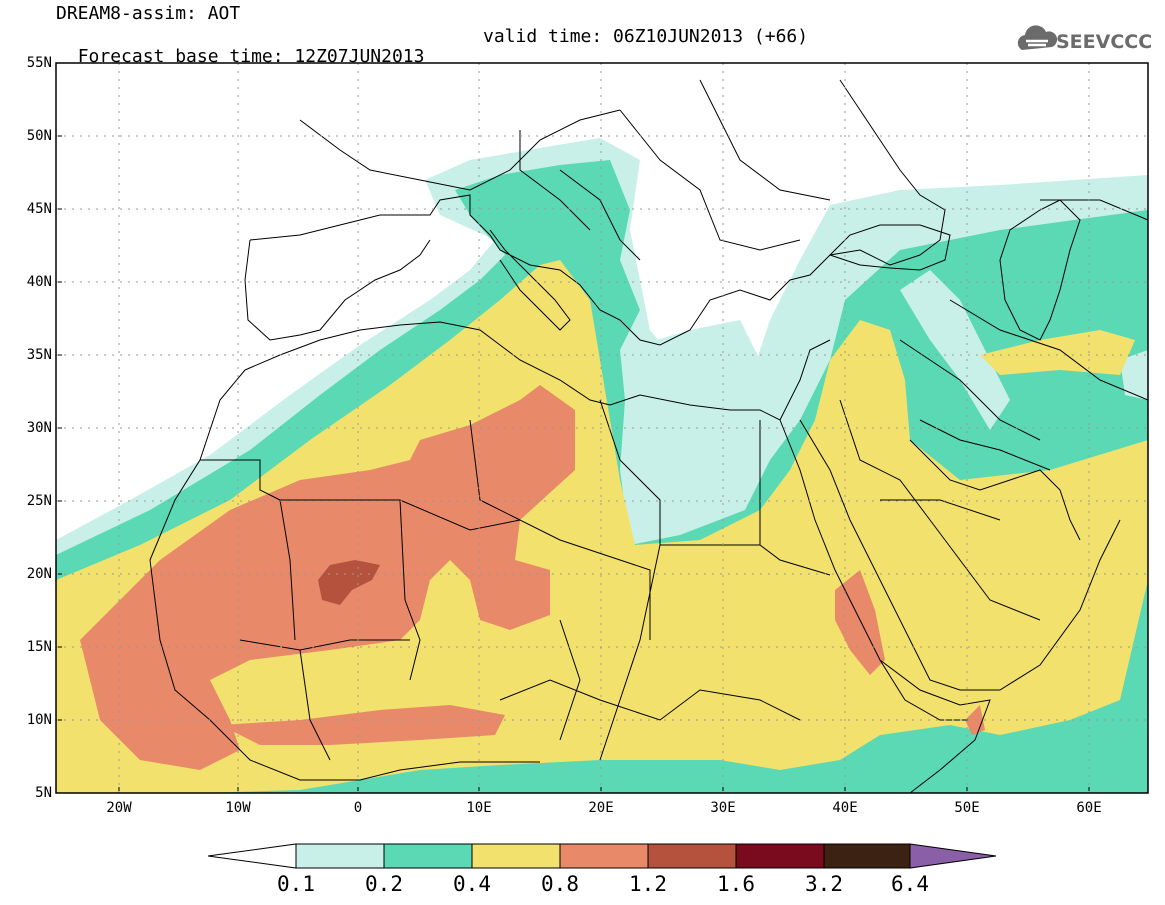  What do you see at coordinates (384, 884) in the screenshot?
I see `colorbar-label: 0.2` at bounding box center [384, 884].